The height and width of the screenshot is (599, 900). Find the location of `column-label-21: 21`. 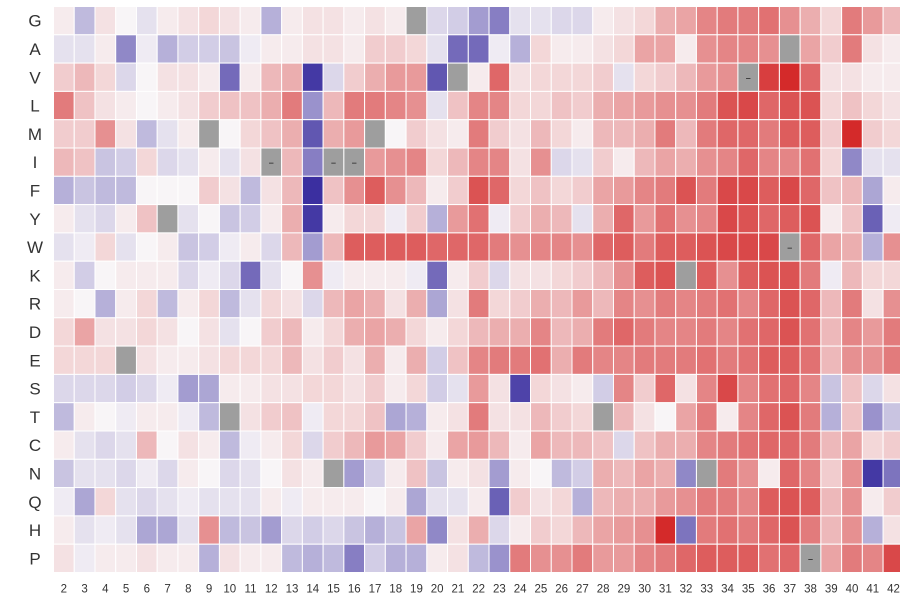

column-label-21: 21 is located at coordinates (458, 590).